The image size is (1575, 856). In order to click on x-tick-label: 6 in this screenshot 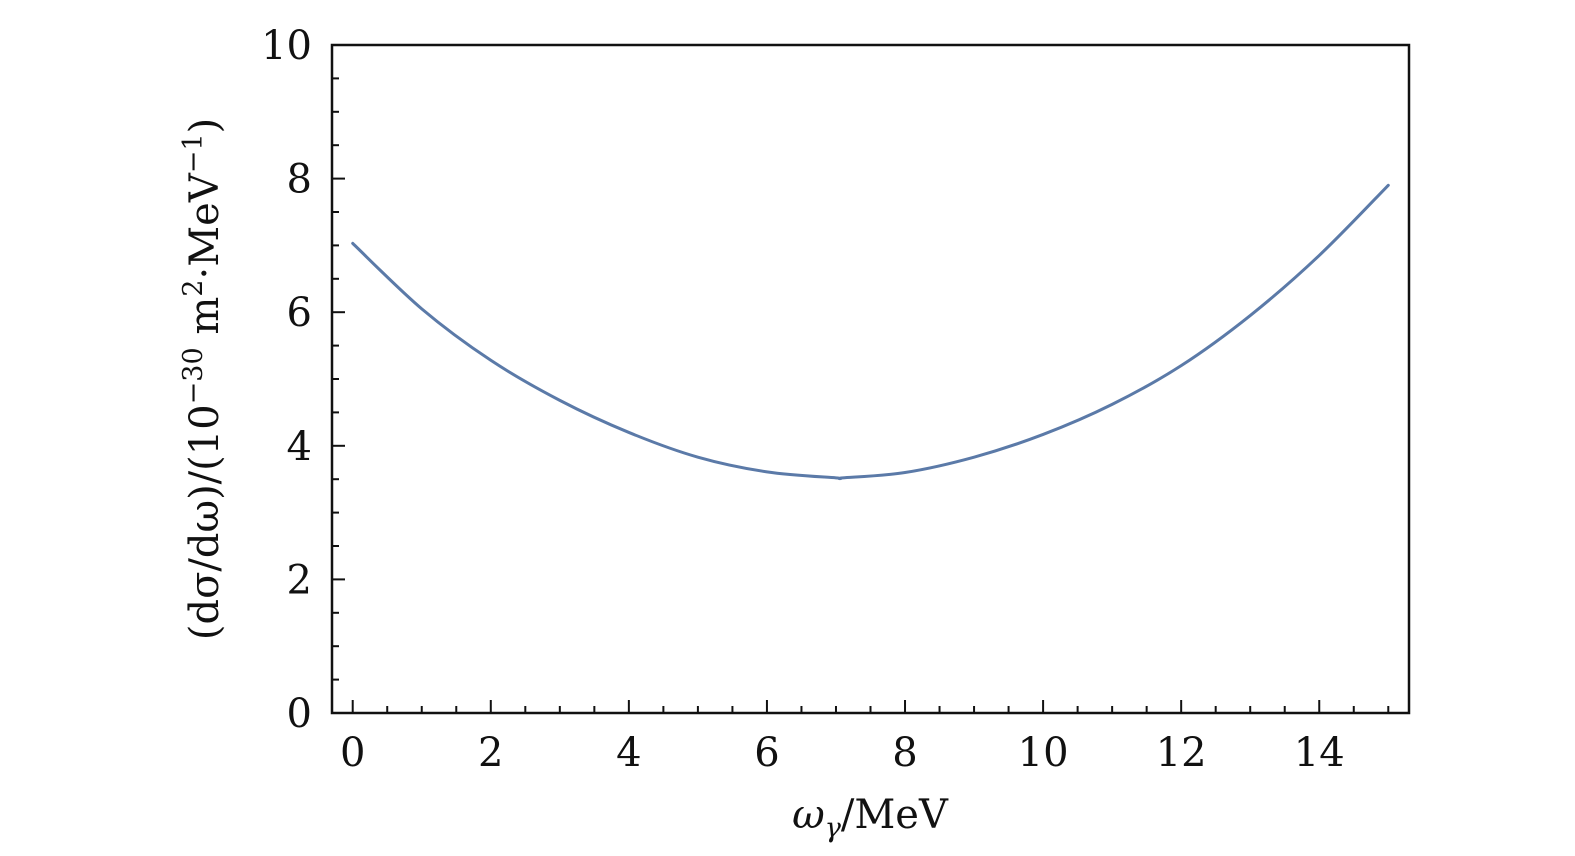, I will do `click(766, 753)`.